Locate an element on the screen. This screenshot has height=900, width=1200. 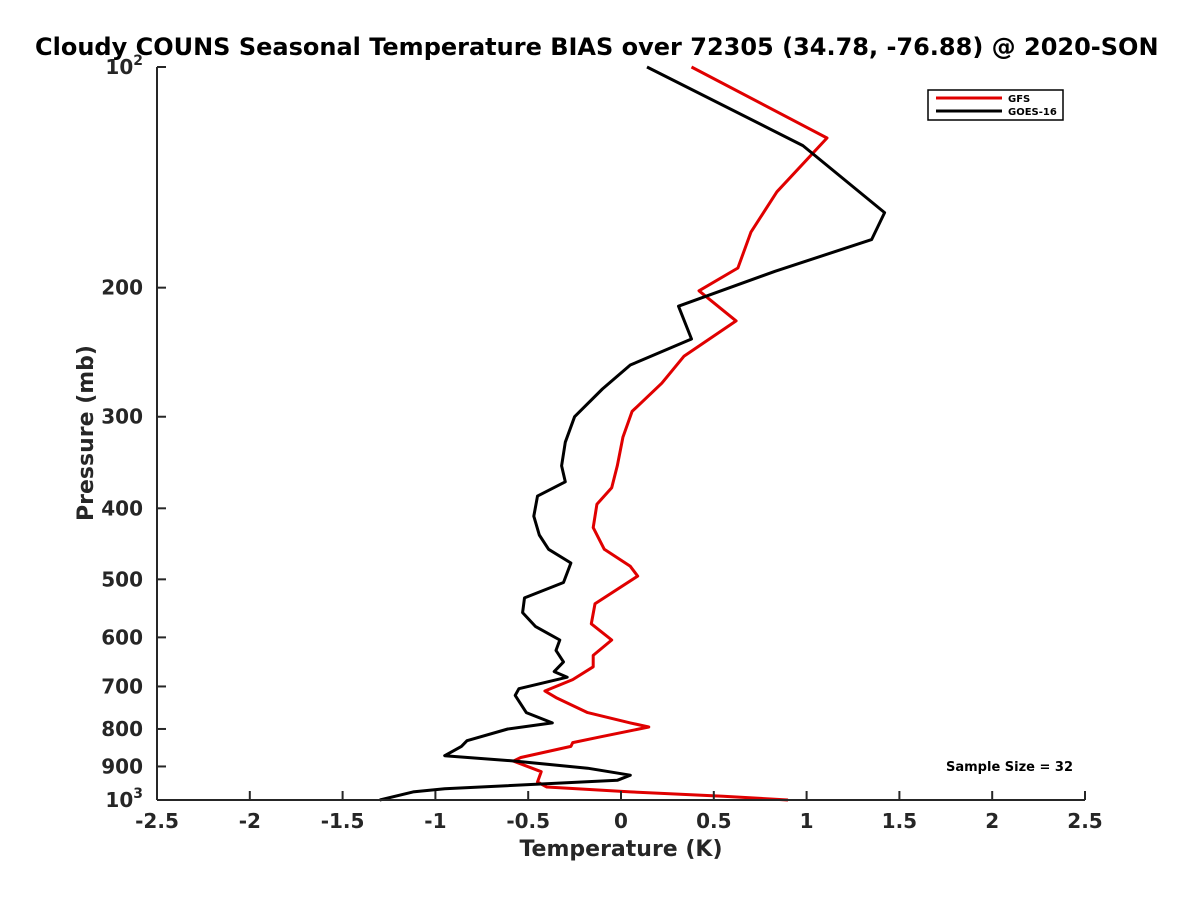
x-ticks: -2.5 -2 -1.5 -1 -0.5 0 0.5 1 1.5 2 2.5 is located at coordinates (619, 812).